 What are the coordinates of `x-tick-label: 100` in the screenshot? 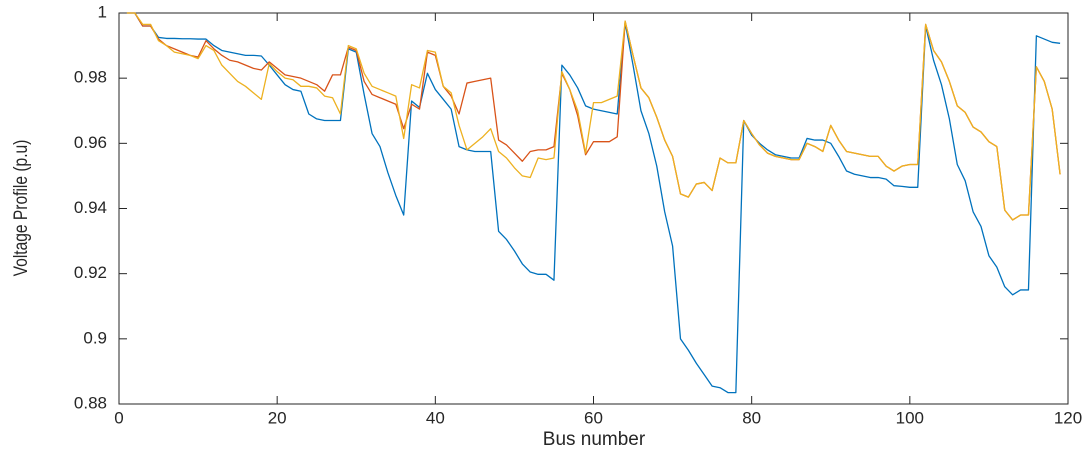 It's located at (910, 417).